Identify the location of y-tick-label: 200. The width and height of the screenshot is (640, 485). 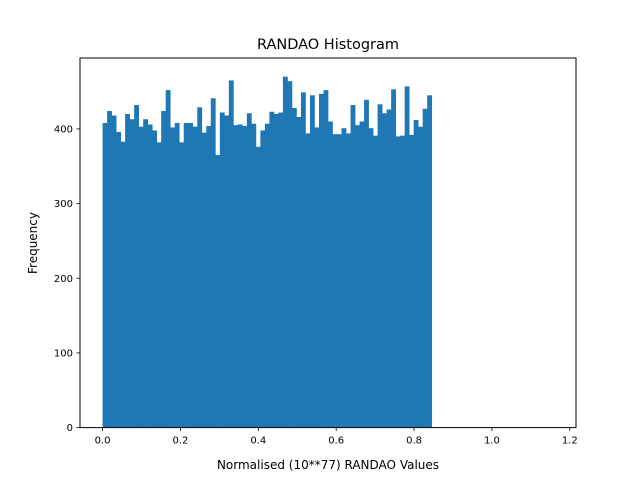
(63, 279).